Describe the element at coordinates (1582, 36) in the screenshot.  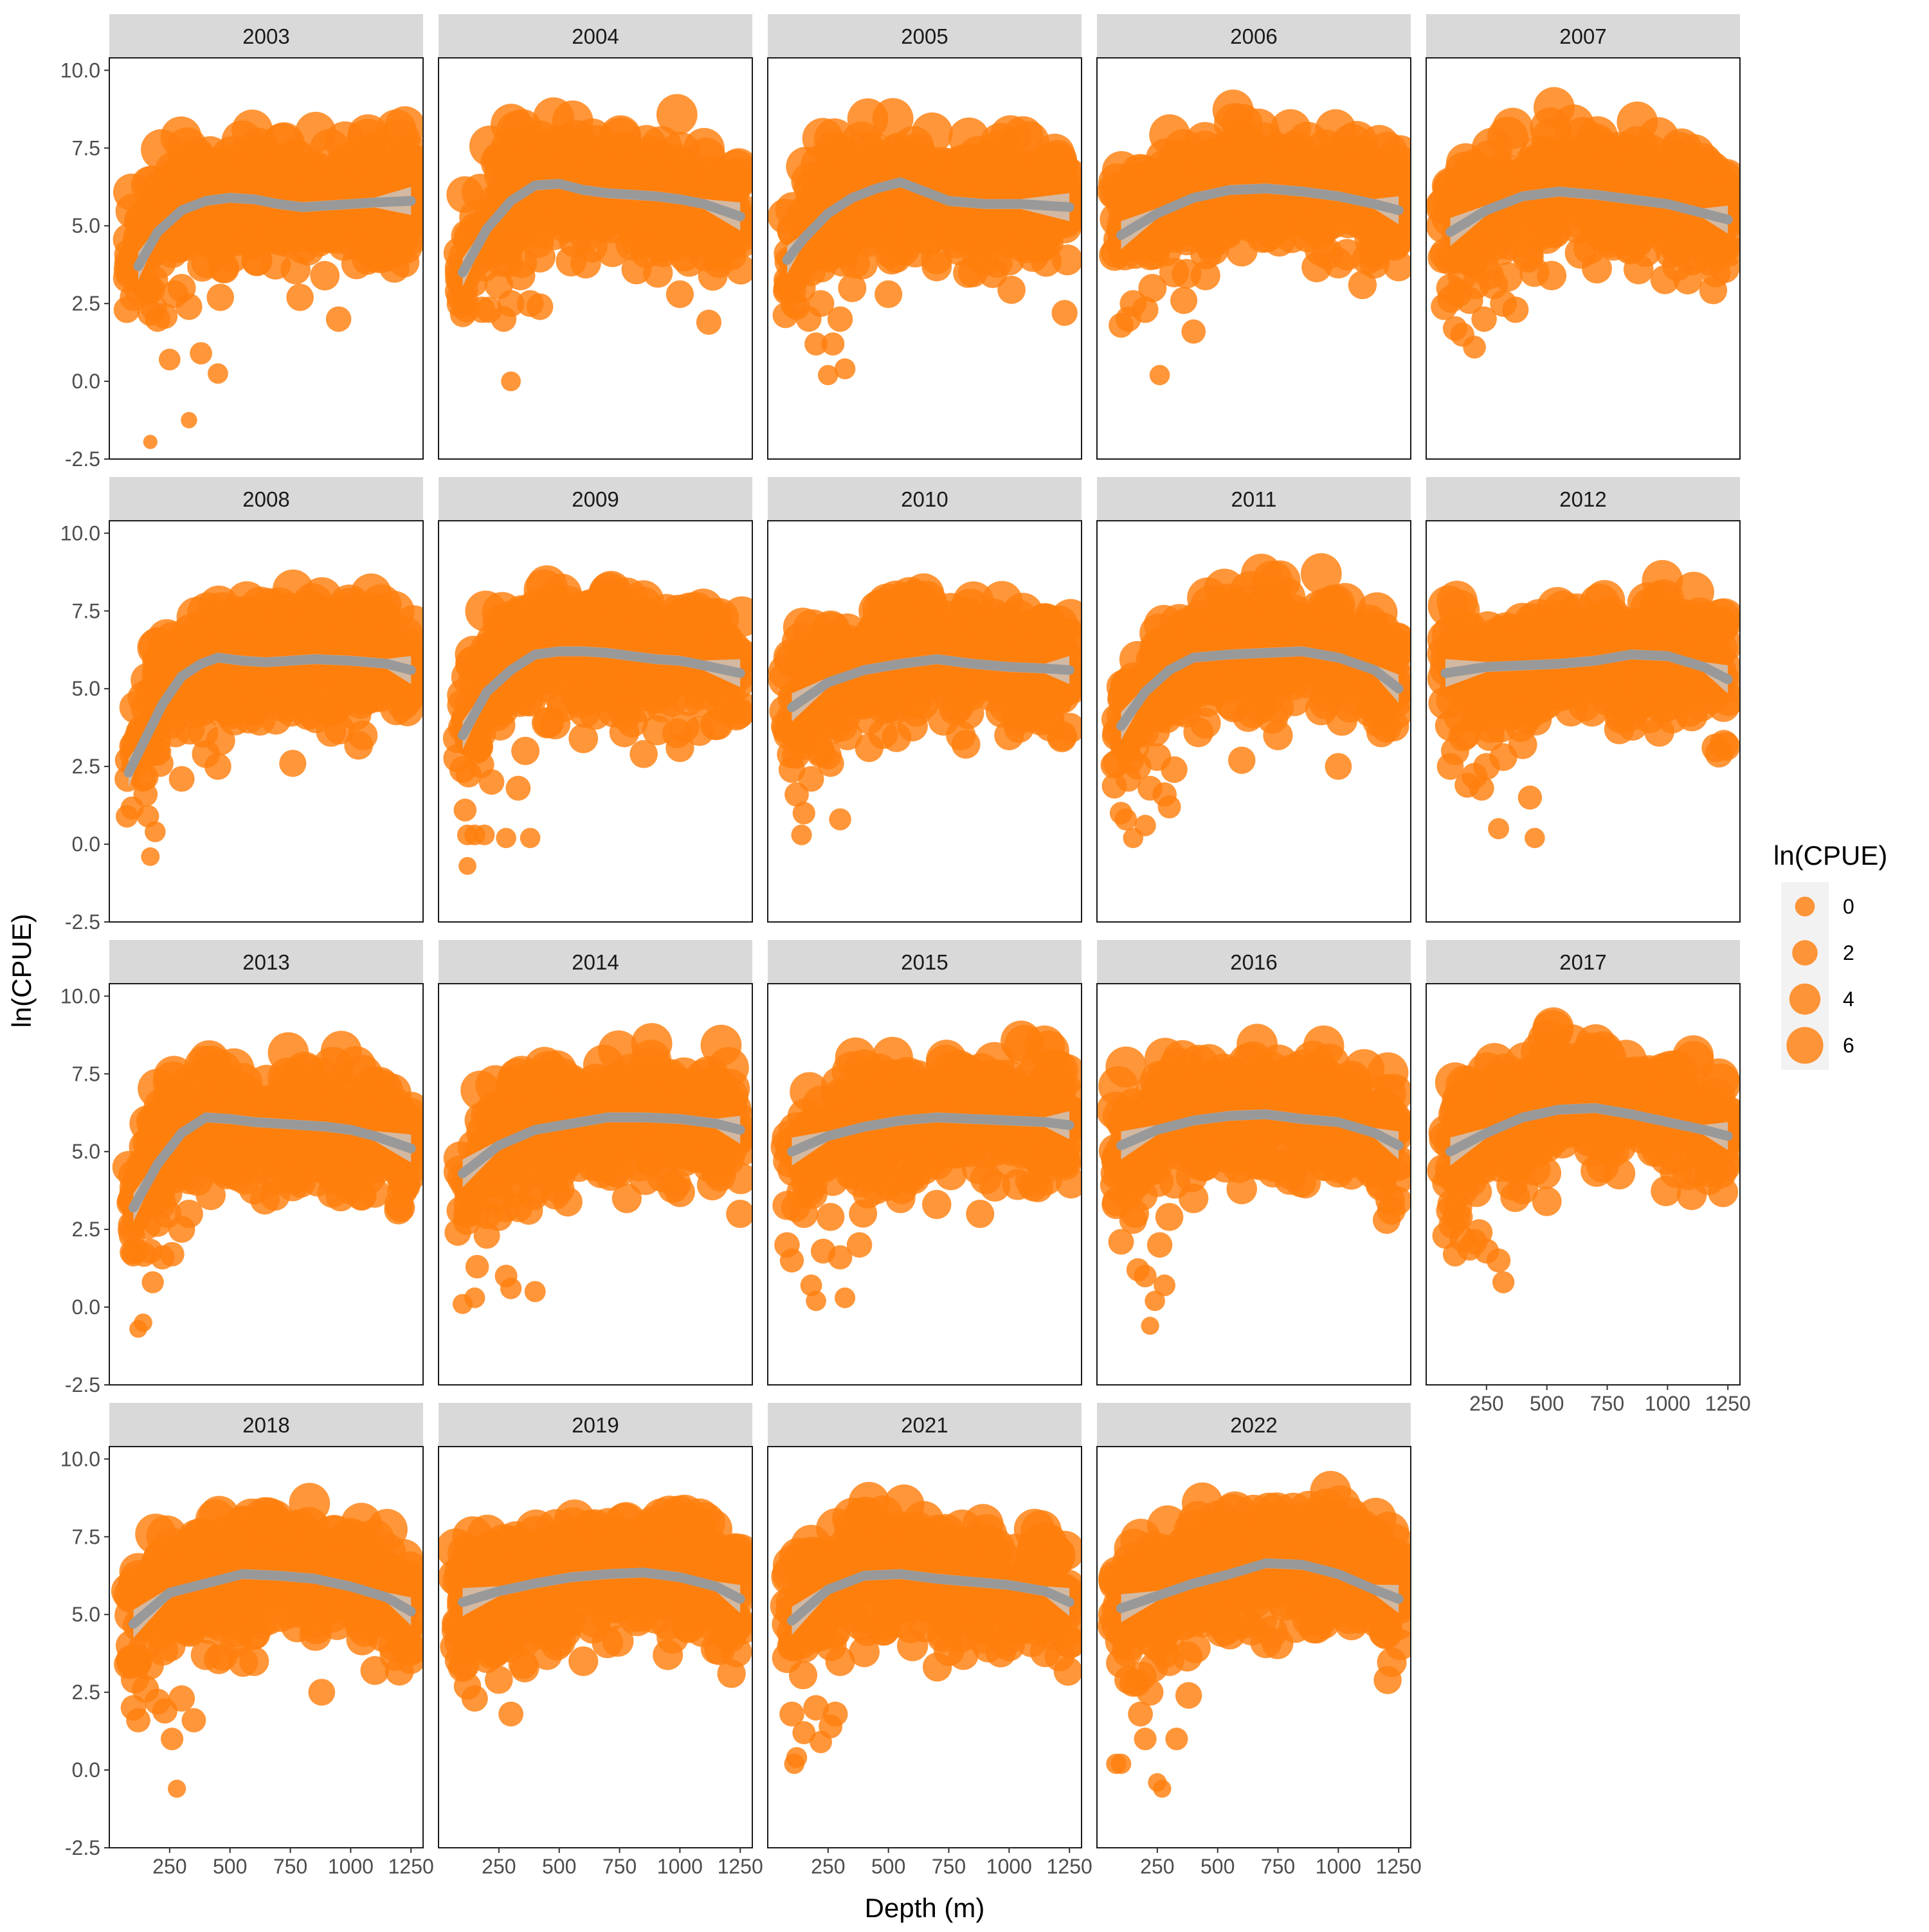
I see `strip-label: 2007` at that location.